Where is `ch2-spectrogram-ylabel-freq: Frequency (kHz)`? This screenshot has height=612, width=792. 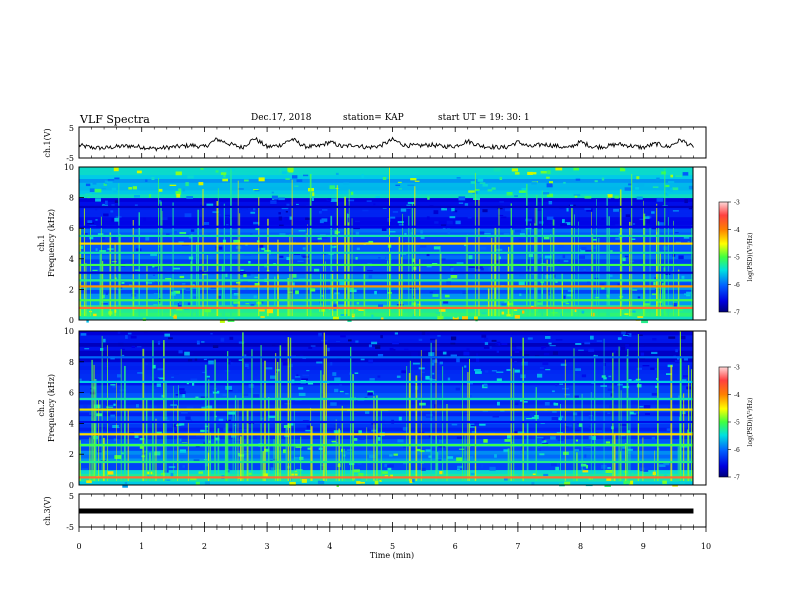
ch2-spectrogram-ylabel-freq: Frequency (kHz) is located at coordinates (51, 408).